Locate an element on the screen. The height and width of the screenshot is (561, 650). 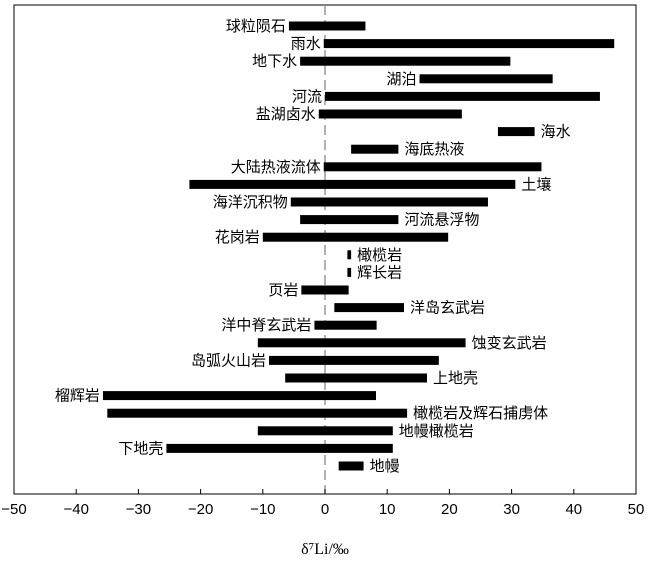
range-label: 海水 is located at coordinates (556, 132).